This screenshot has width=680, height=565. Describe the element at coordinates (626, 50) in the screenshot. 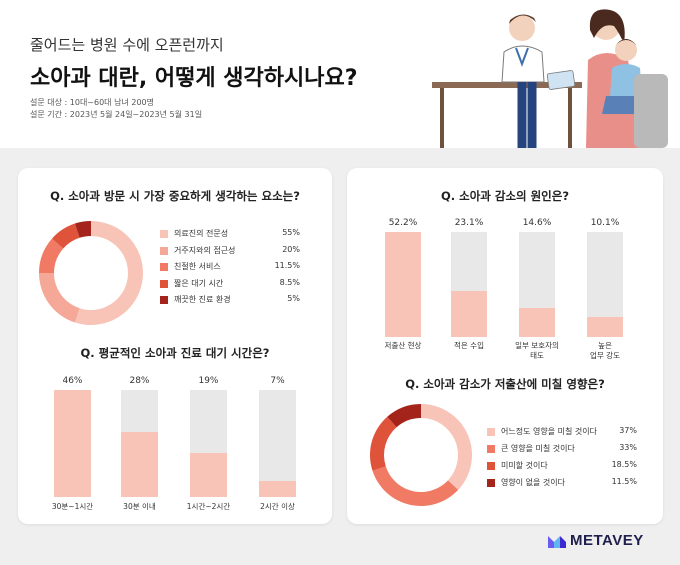

I see `child-head` at that location.